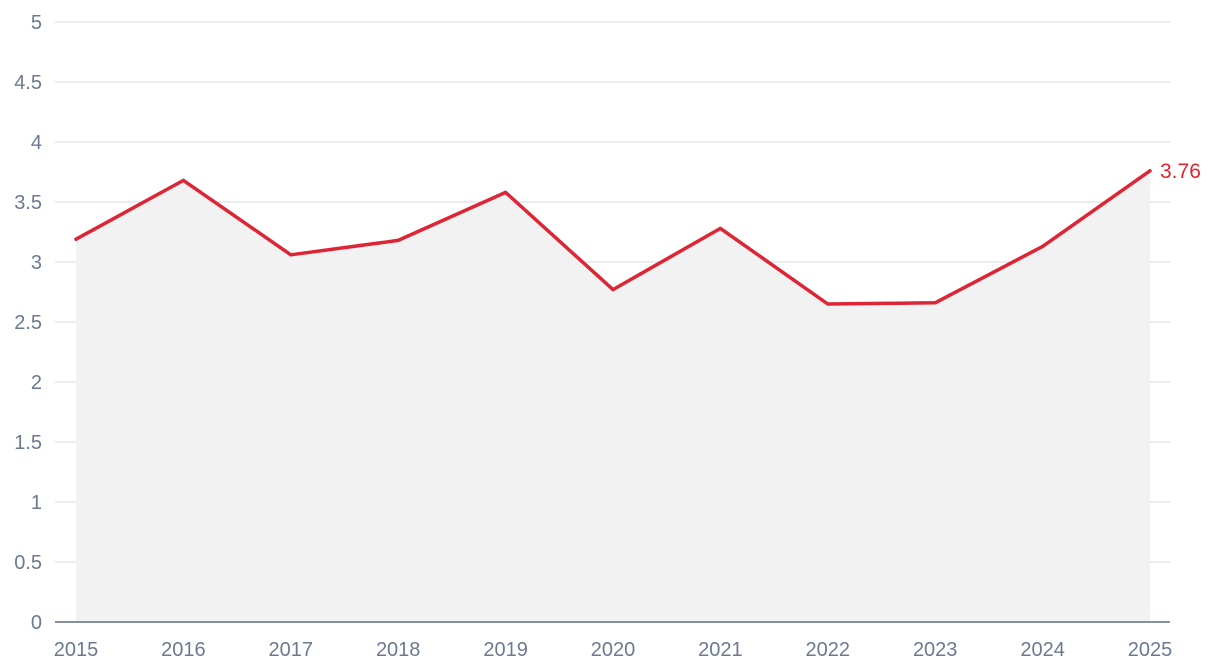 This screenshot has height=668, width=1220. Describe the element at coordinates (36, 623) in the screenshot. I see `y-tick-label: 0` at that location.